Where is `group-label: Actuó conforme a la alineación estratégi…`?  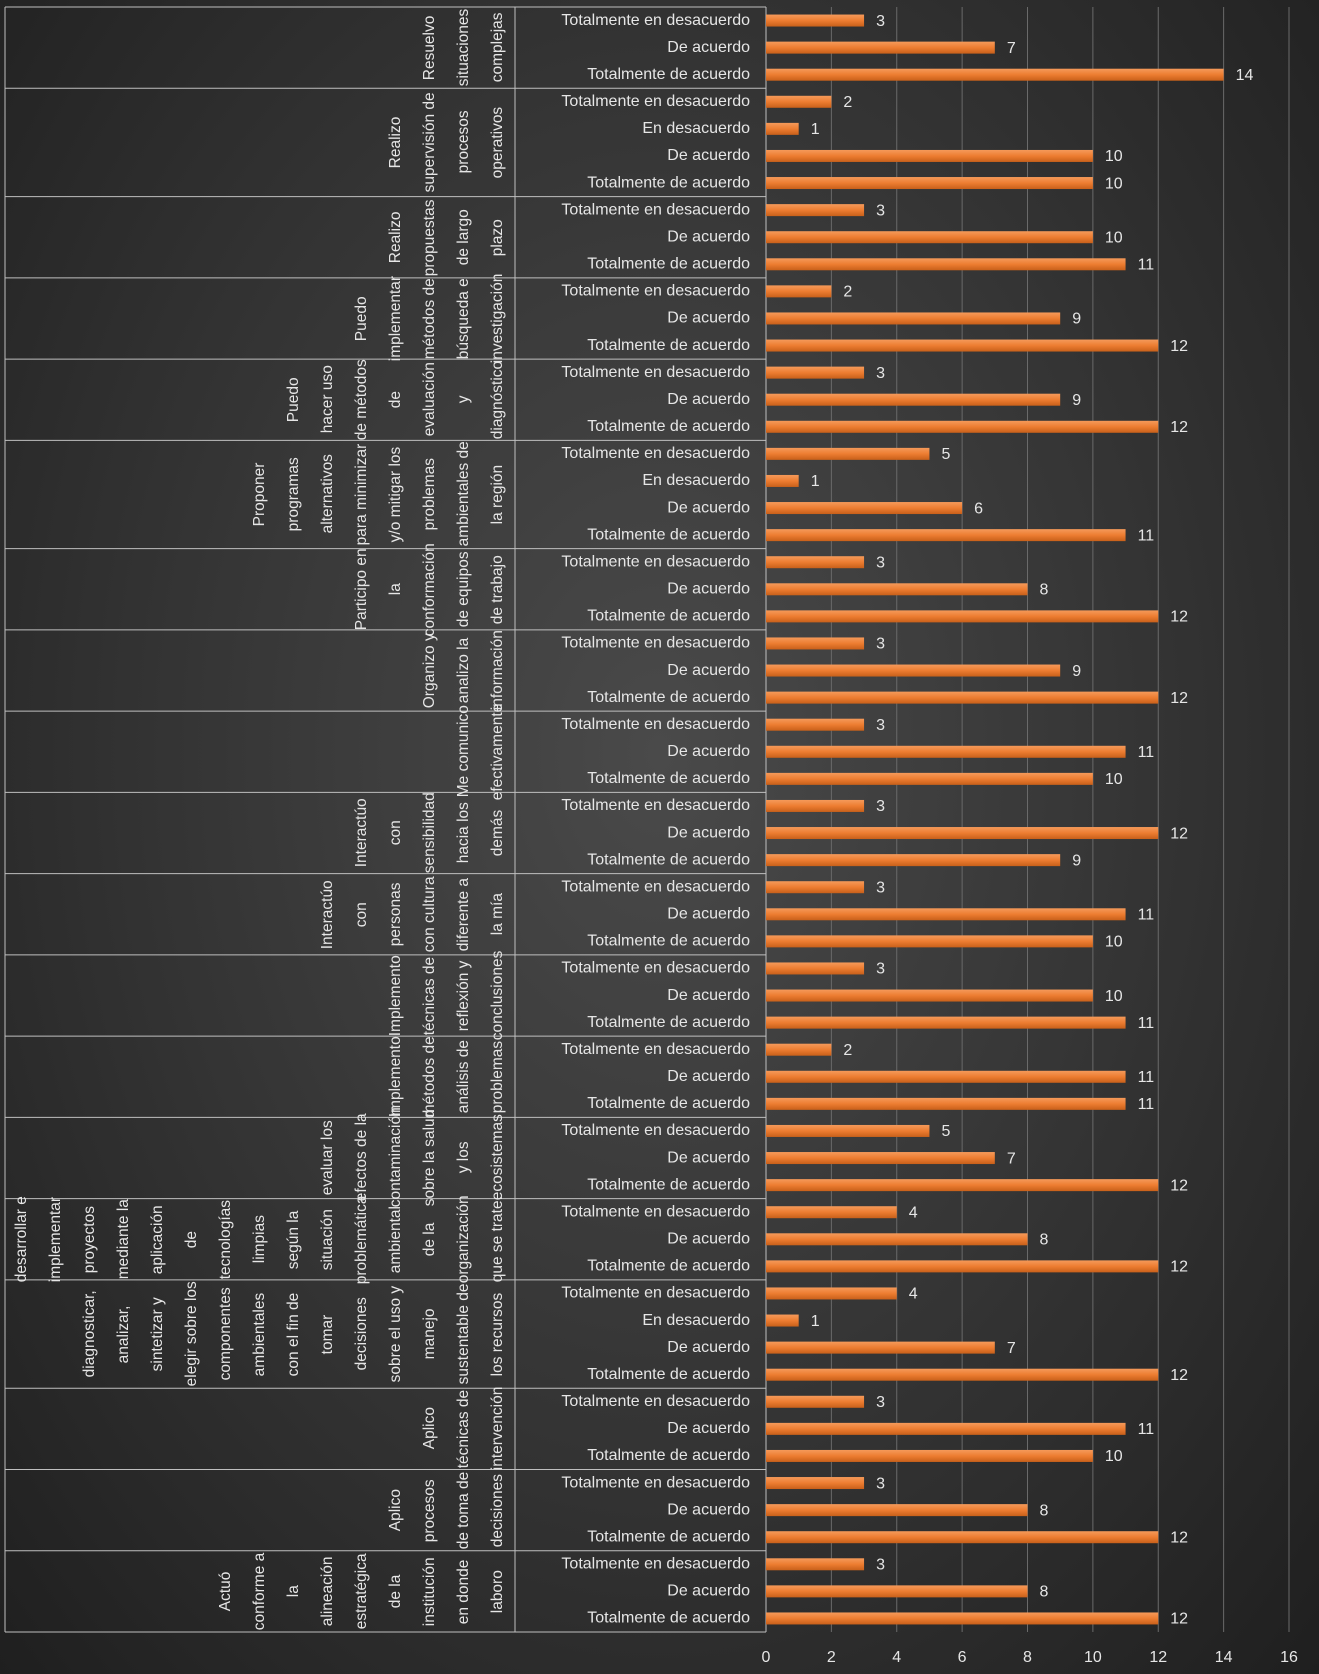 group-label: Actuó conforme a la alineación estratégi… is located at coordinates (361, 1591).